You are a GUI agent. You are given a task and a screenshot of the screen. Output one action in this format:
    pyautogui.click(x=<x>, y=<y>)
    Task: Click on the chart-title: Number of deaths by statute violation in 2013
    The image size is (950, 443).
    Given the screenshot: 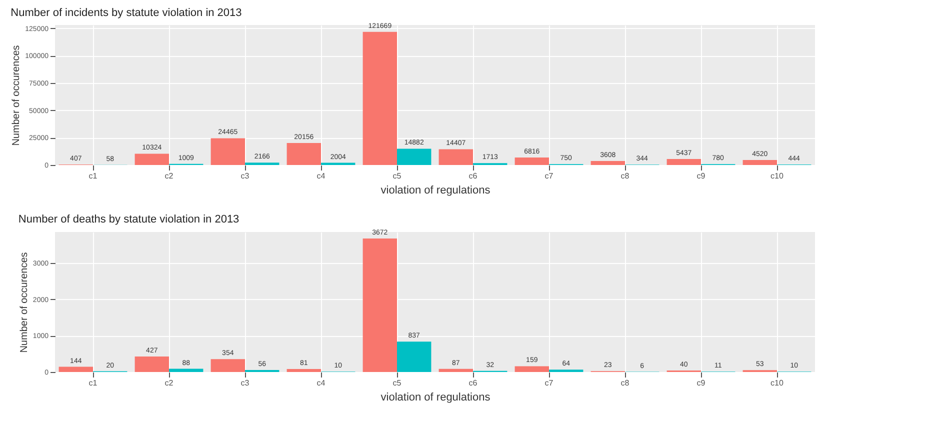 What is the action you would take?
    pyautogui.click(x=129, y=219)
    